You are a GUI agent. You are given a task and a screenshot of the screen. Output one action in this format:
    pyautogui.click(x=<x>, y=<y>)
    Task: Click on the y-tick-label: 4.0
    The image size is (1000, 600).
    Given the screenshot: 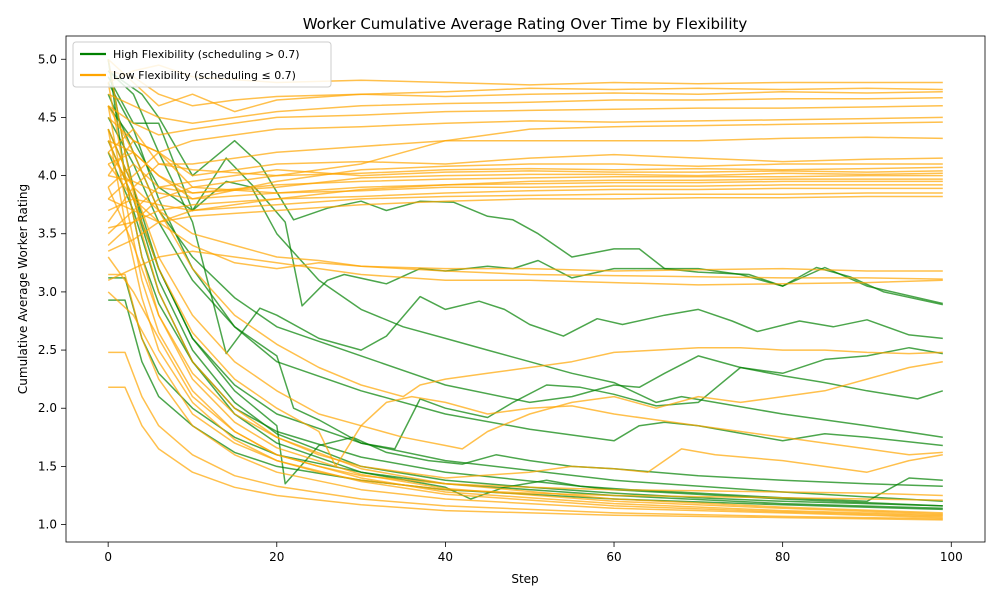 What is the action you would take?
    pyautogui.click(x=47, y=176)
    